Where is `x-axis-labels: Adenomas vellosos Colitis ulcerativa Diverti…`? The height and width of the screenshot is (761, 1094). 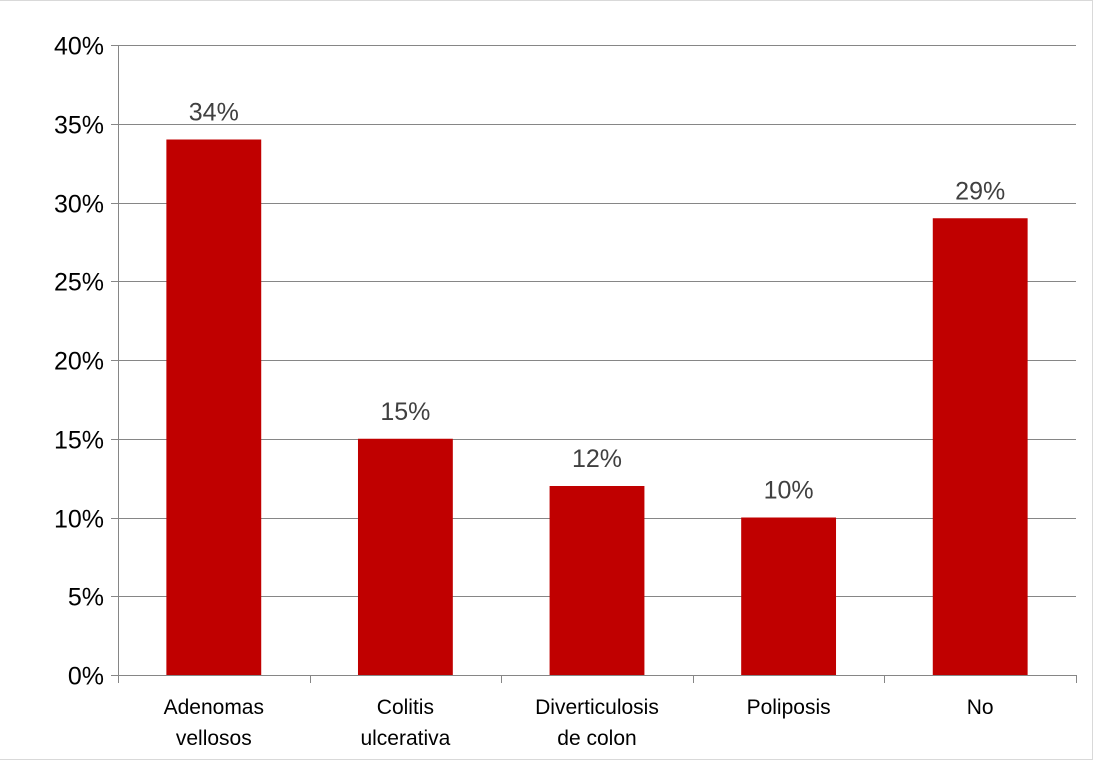 x-axis-labels: Adenomas vellosos Colitis ulcerativa Diverti… is located at coordinates (579, 723).